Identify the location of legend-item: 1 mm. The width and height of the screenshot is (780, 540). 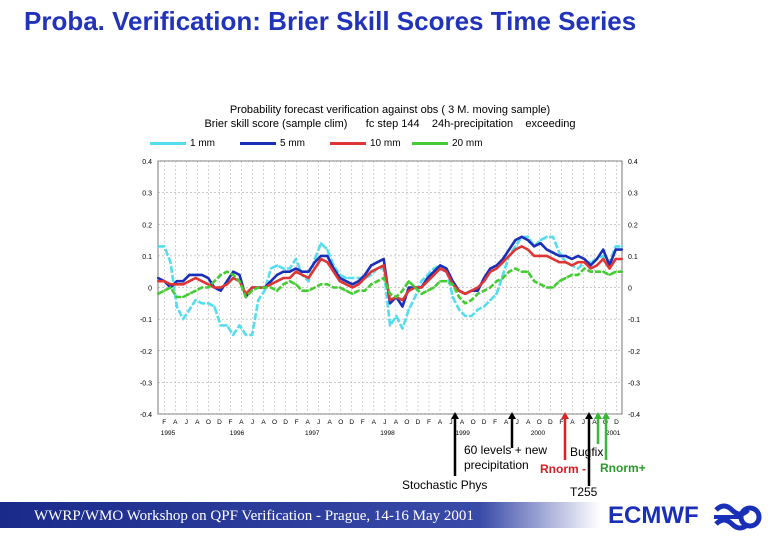
(182, 143).